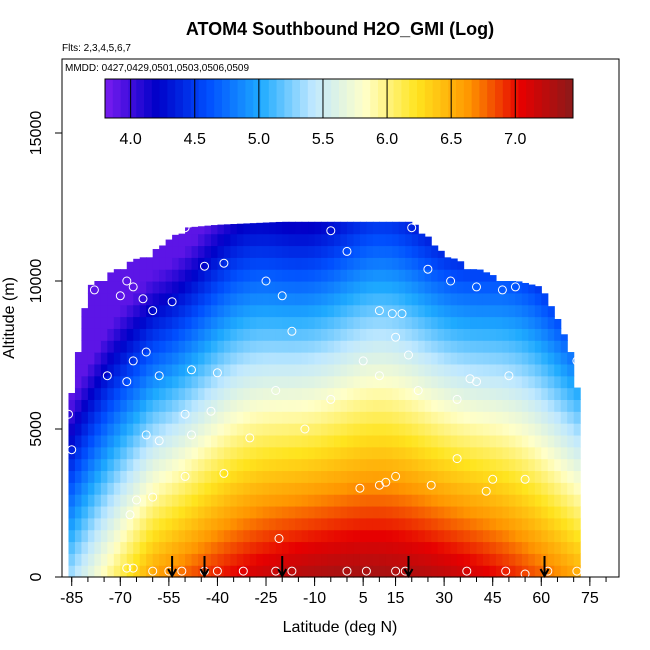 The height and width of the screenshot is (650, 650). I want to click on colorbar-cell, so click(280, 98).